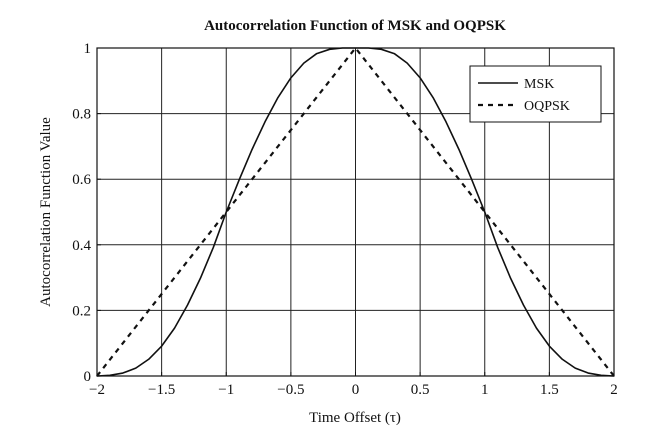  Describe the element at coordinates (485, 390) in the screenshot. I see `x-tick-label: 1` at that location.